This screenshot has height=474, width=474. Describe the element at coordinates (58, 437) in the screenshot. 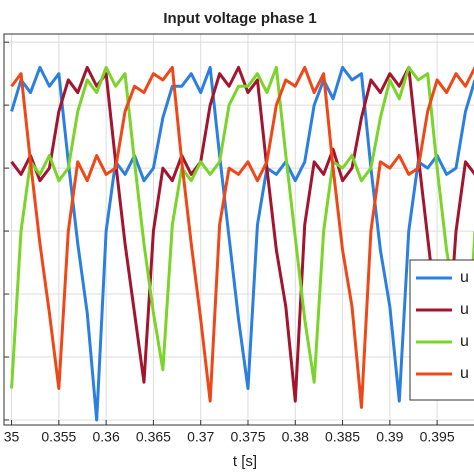

I see `x-tick-label: 0.355` at that location.